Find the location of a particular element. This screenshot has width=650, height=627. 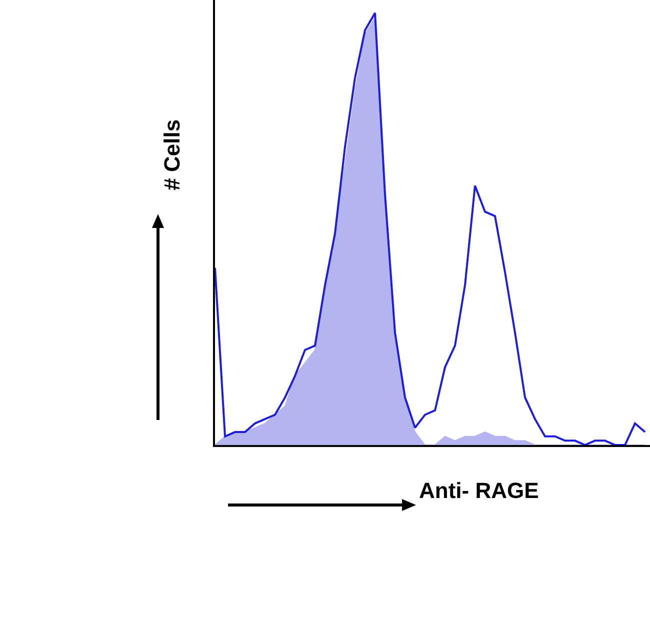

x-axis-title: Anti- RAGE is located at coordinates (479, 490).